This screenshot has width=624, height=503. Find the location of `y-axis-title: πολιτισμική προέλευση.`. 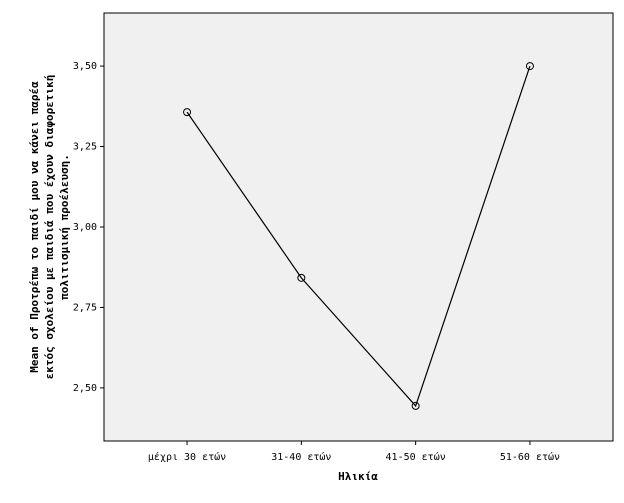

y-axis-title: πολιτισμική προέλευση. is located at coordinates (64, 227).